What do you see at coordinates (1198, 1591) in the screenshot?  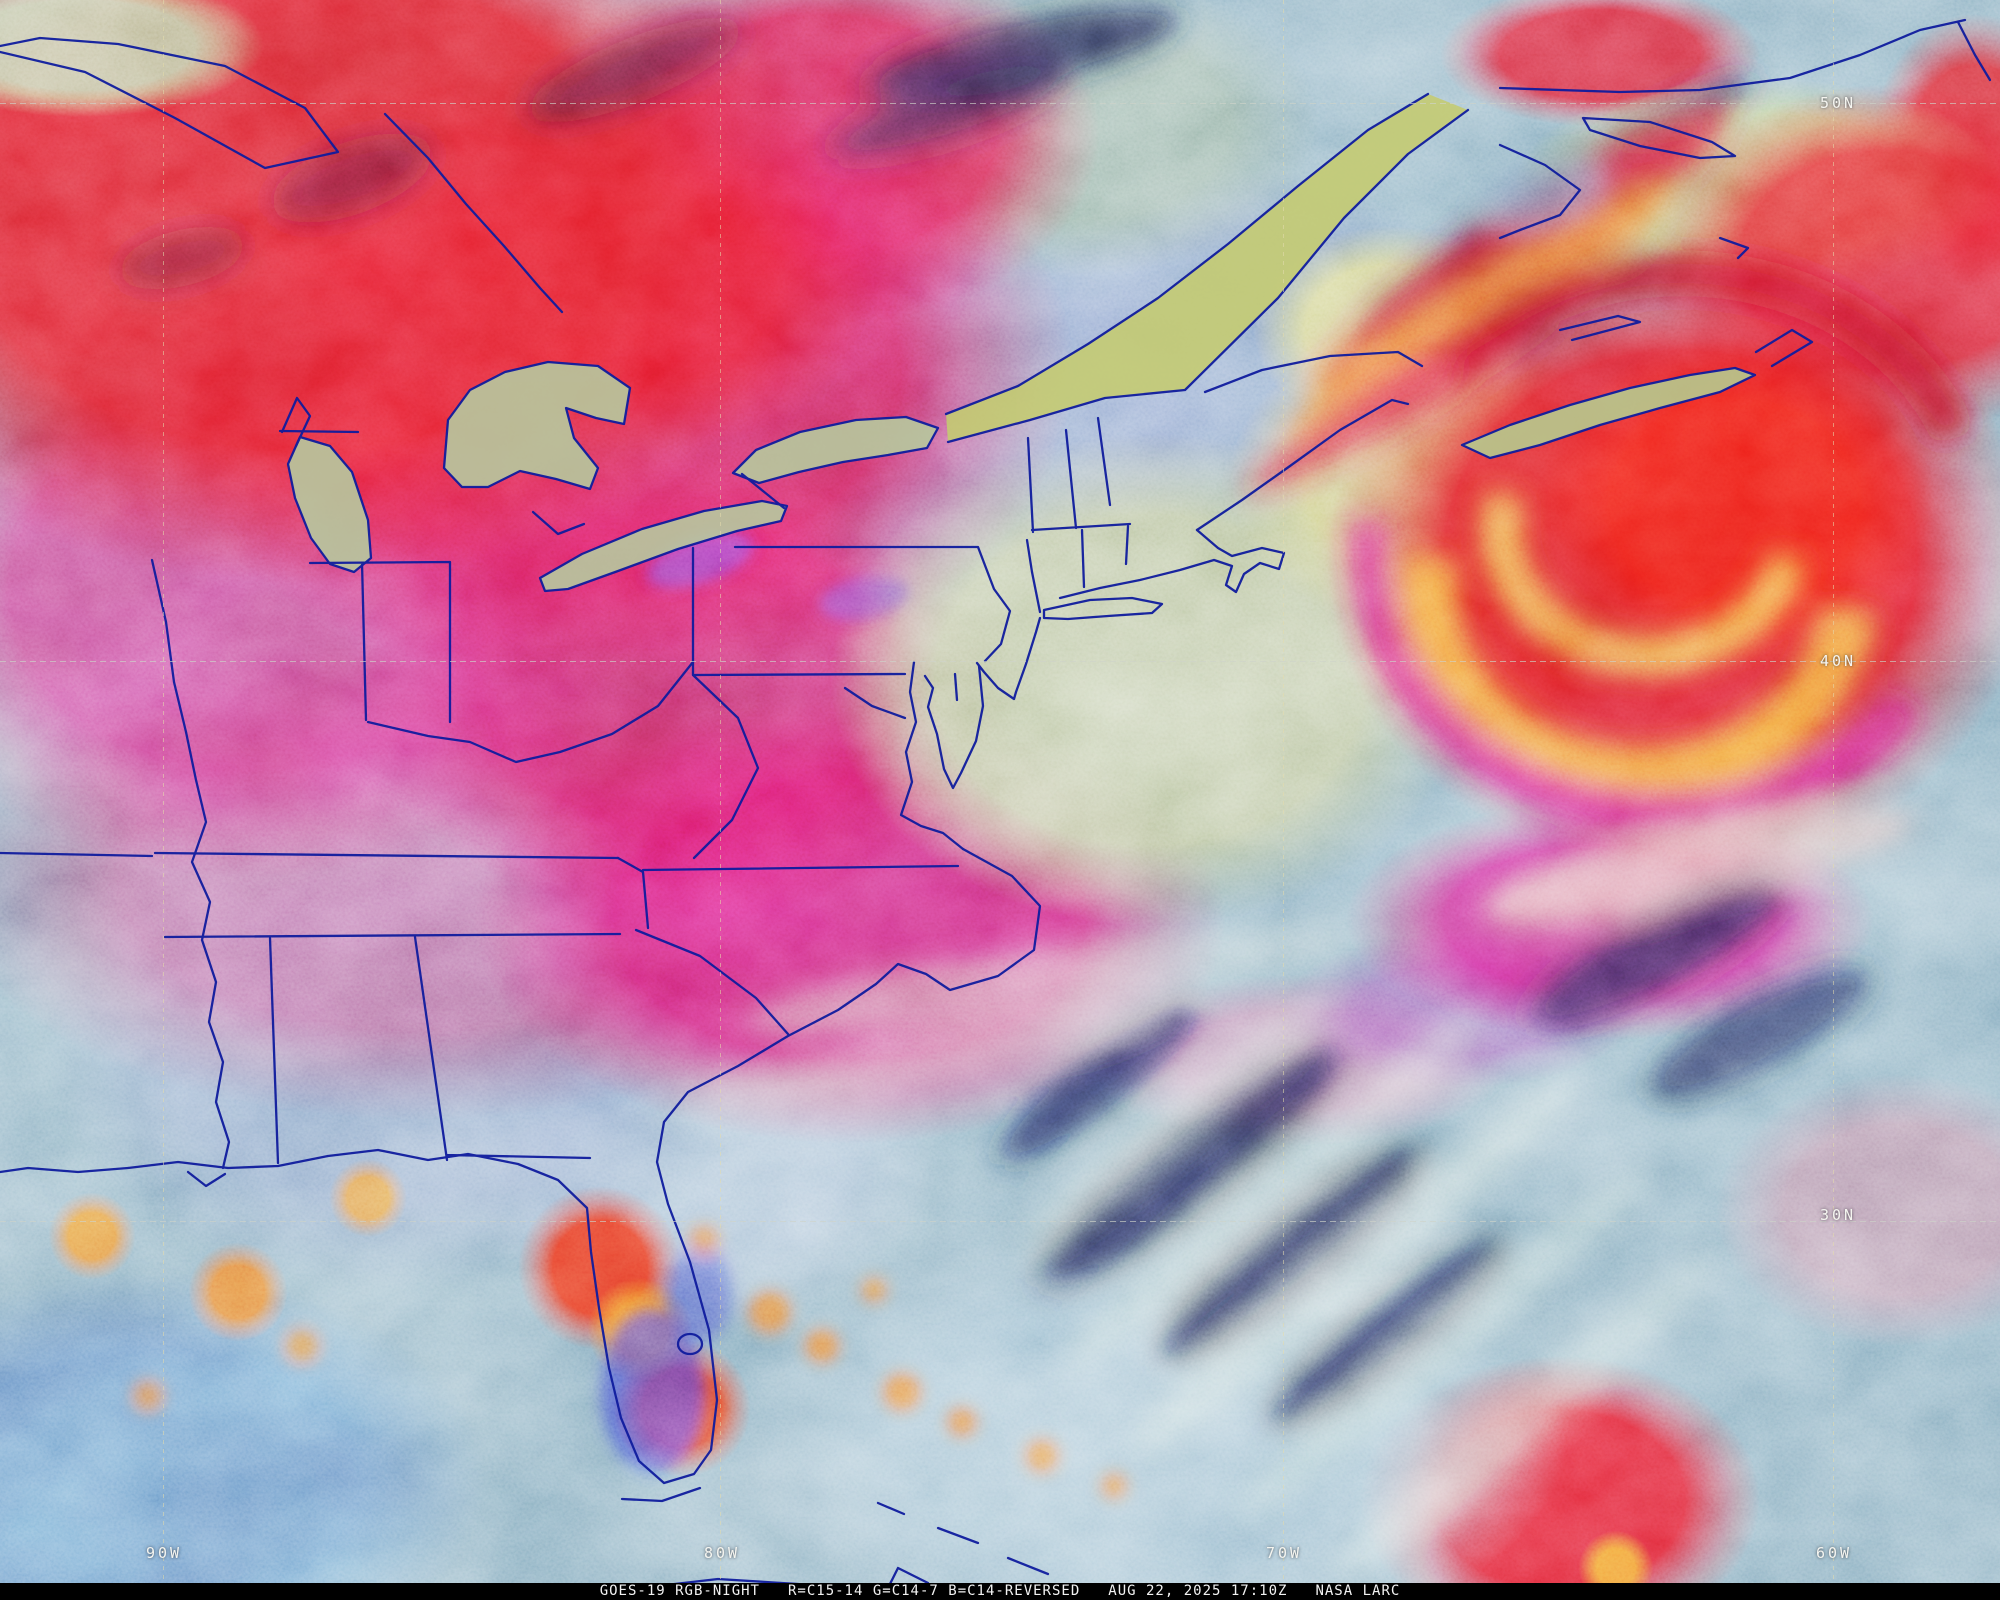 I see `status-timestamp: AUG 22, 2025 17:10Z` at bounding box center [1198, 1591].